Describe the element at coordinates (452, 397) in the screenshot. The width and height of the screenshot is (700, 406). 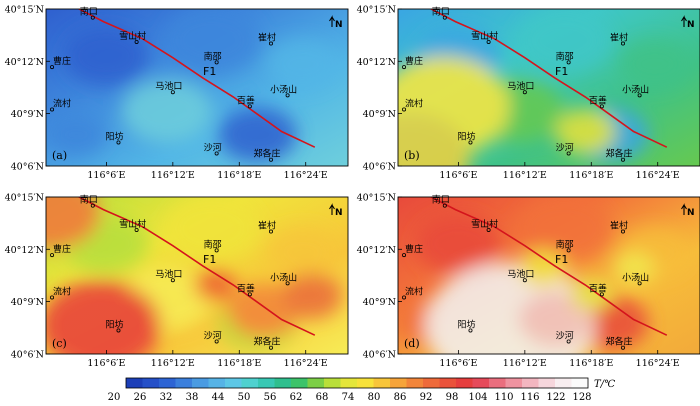
I see `colorbar-tick-label: 98` at that location.